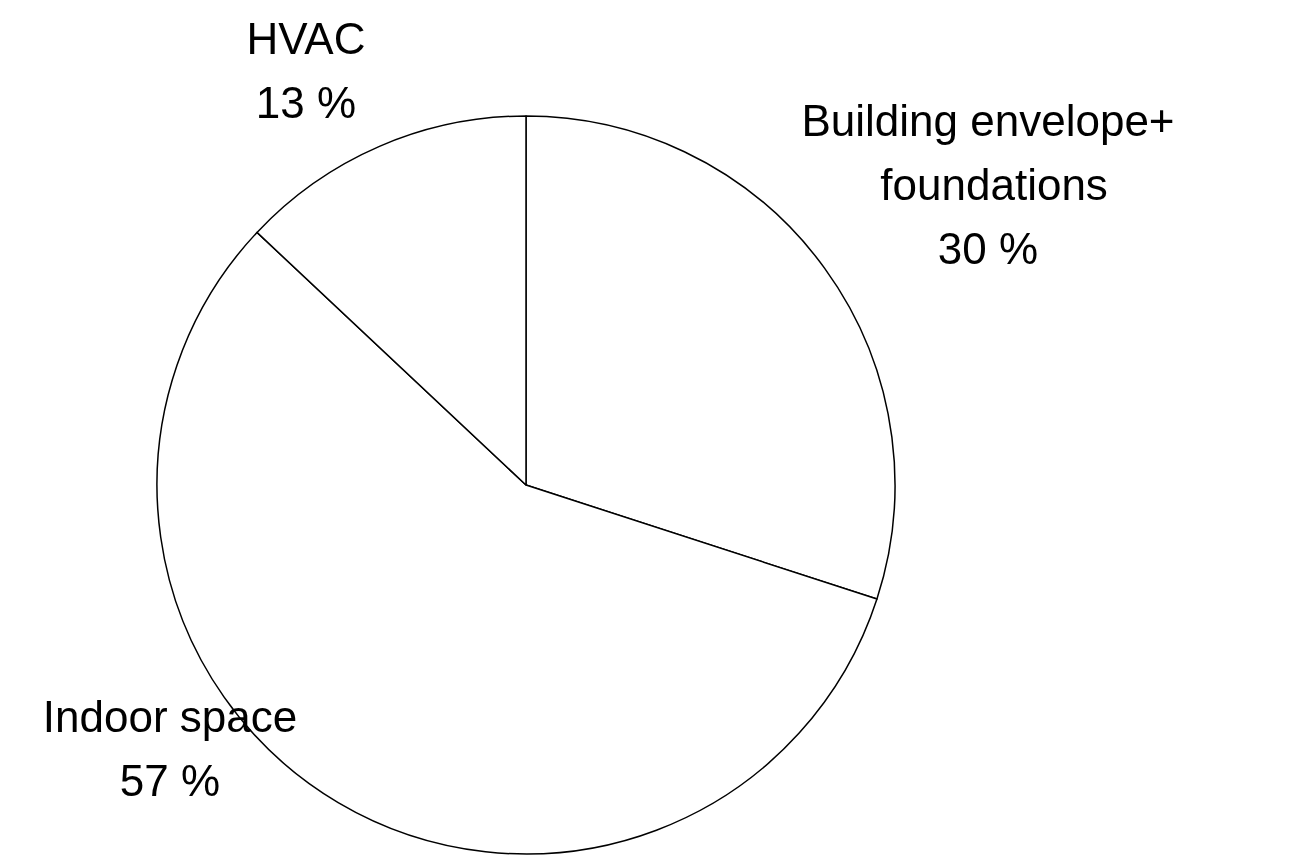 The image size is (1309, 855). What do you see at coordinates (306, 102) in the screenshot?
I see `data-label: 13 %` at bounding box center [306, 102].